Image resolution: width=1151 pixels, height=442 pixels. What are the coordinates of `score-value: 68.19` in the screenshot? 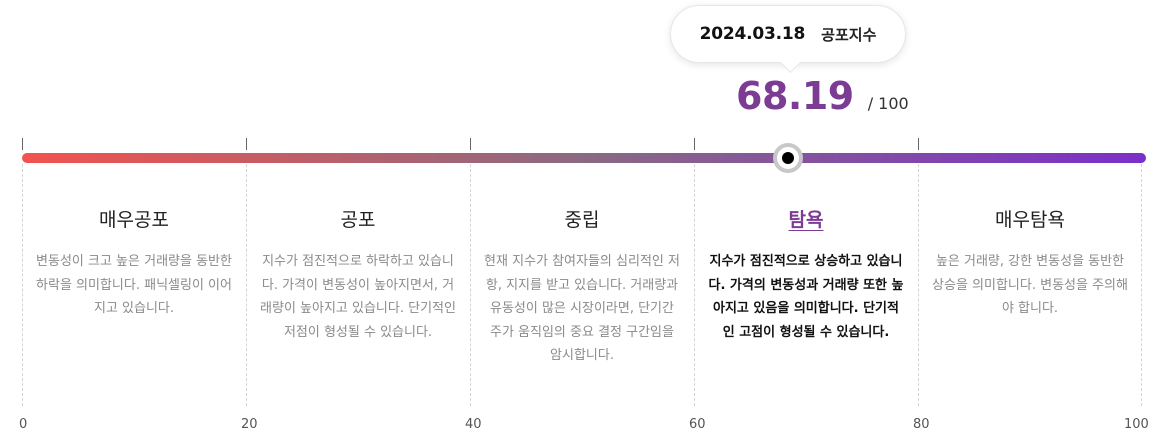 It's located at (795, 96).